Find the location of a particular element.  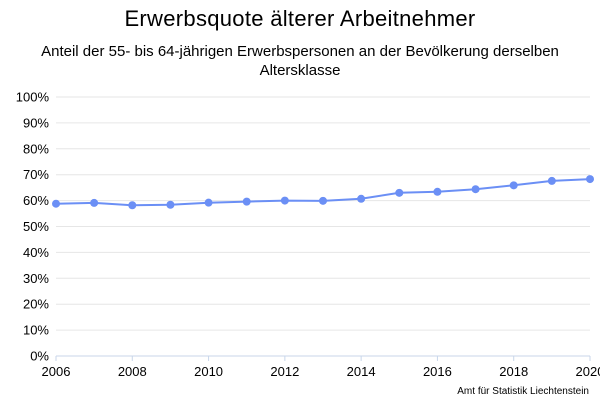

source-note: Amt für Statistik Liechtenstein is located at coordinates (523, 391).